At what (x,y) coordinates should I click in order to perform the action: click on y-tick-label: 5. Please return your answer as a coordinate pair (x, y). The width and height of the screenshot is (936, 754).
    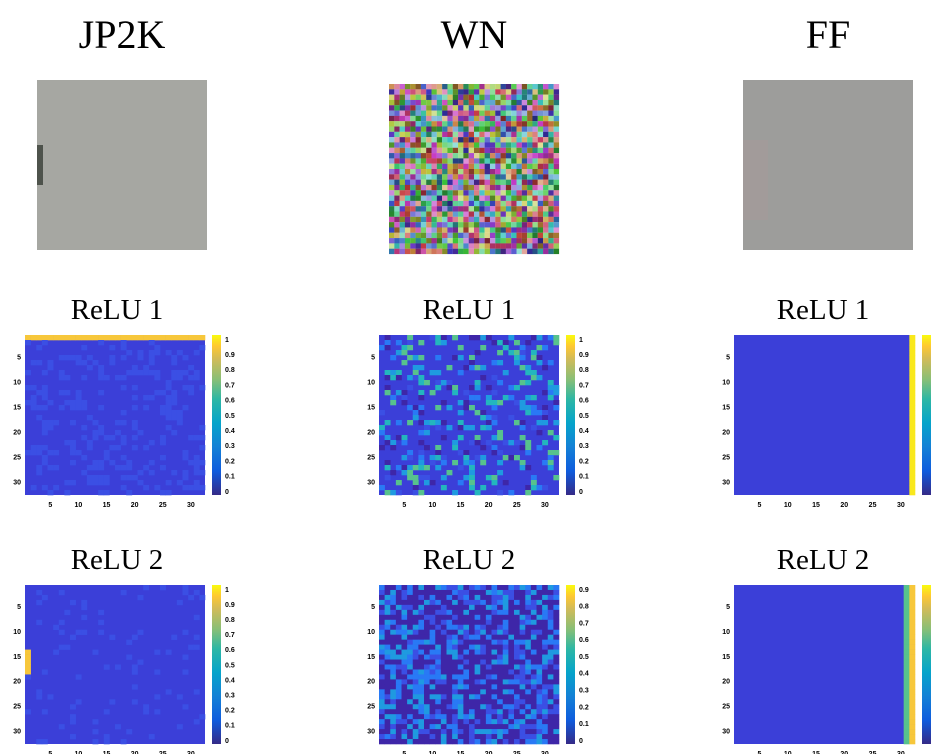
    Looking at the image, I should click on (19, 357).